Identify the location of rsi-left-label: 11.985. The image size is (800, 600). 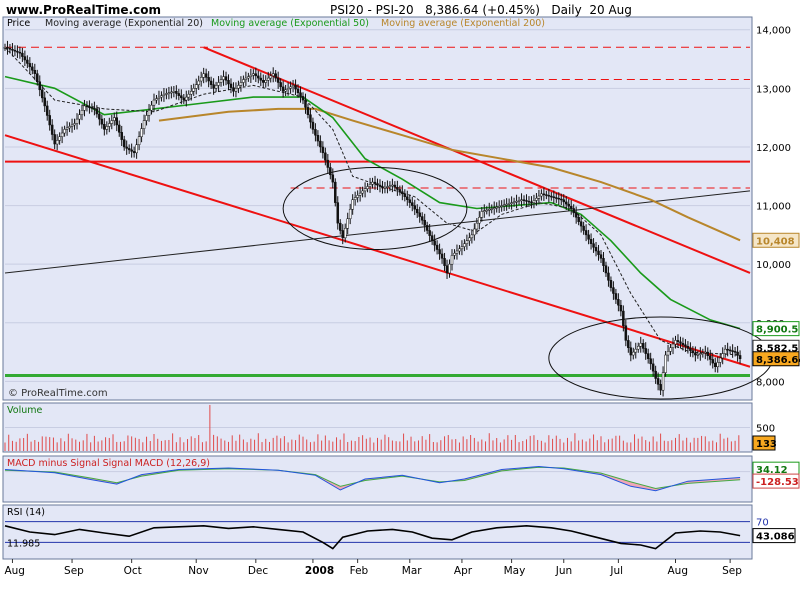
(23, 543).